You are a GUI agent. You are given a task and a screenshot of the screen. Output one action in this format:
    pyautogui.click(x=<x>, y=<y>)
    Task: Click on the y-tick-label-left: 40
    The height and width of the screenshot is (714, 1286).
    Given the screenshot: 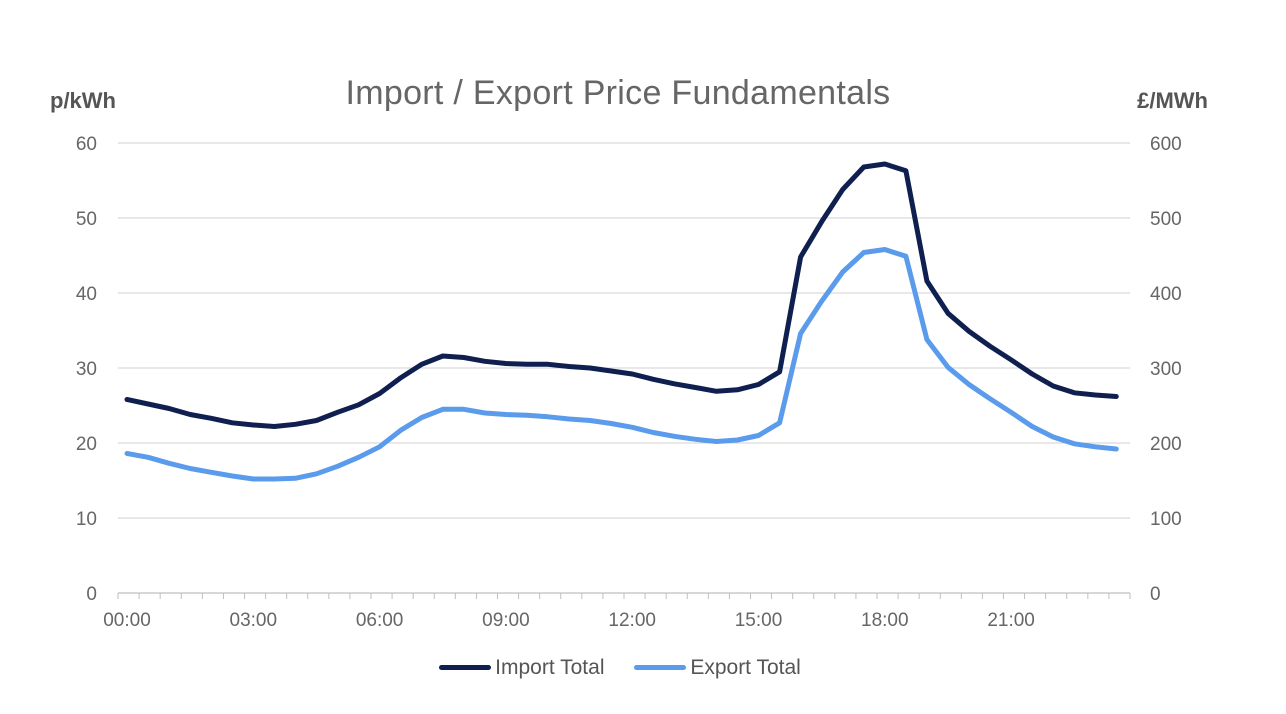 What is the action you would take?
    pyautogui.click(x=86, y=294)
    